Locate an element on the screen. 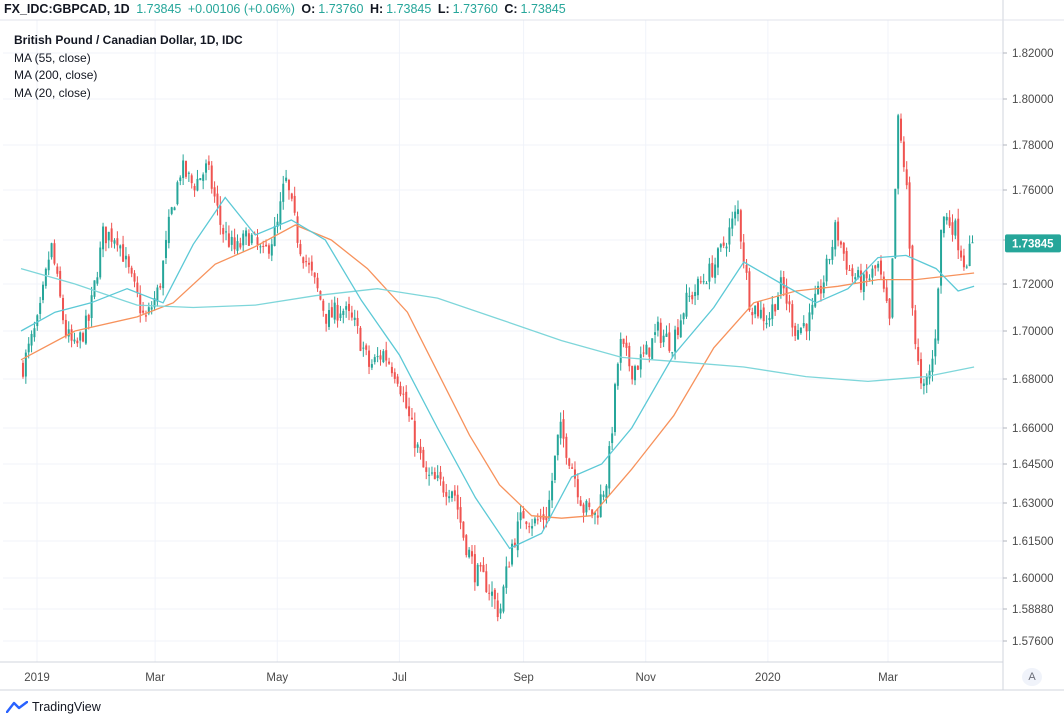  auto-scale-button: A is located at coordinates (1032, 677).